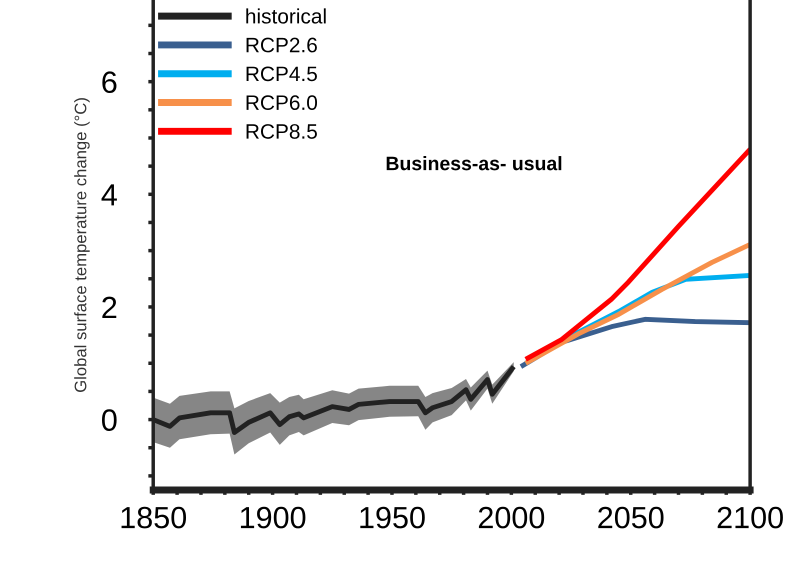  Describe the element at coordinates (273, 517) in the screenshot. I see `x-tick-label: 1900` at that location.